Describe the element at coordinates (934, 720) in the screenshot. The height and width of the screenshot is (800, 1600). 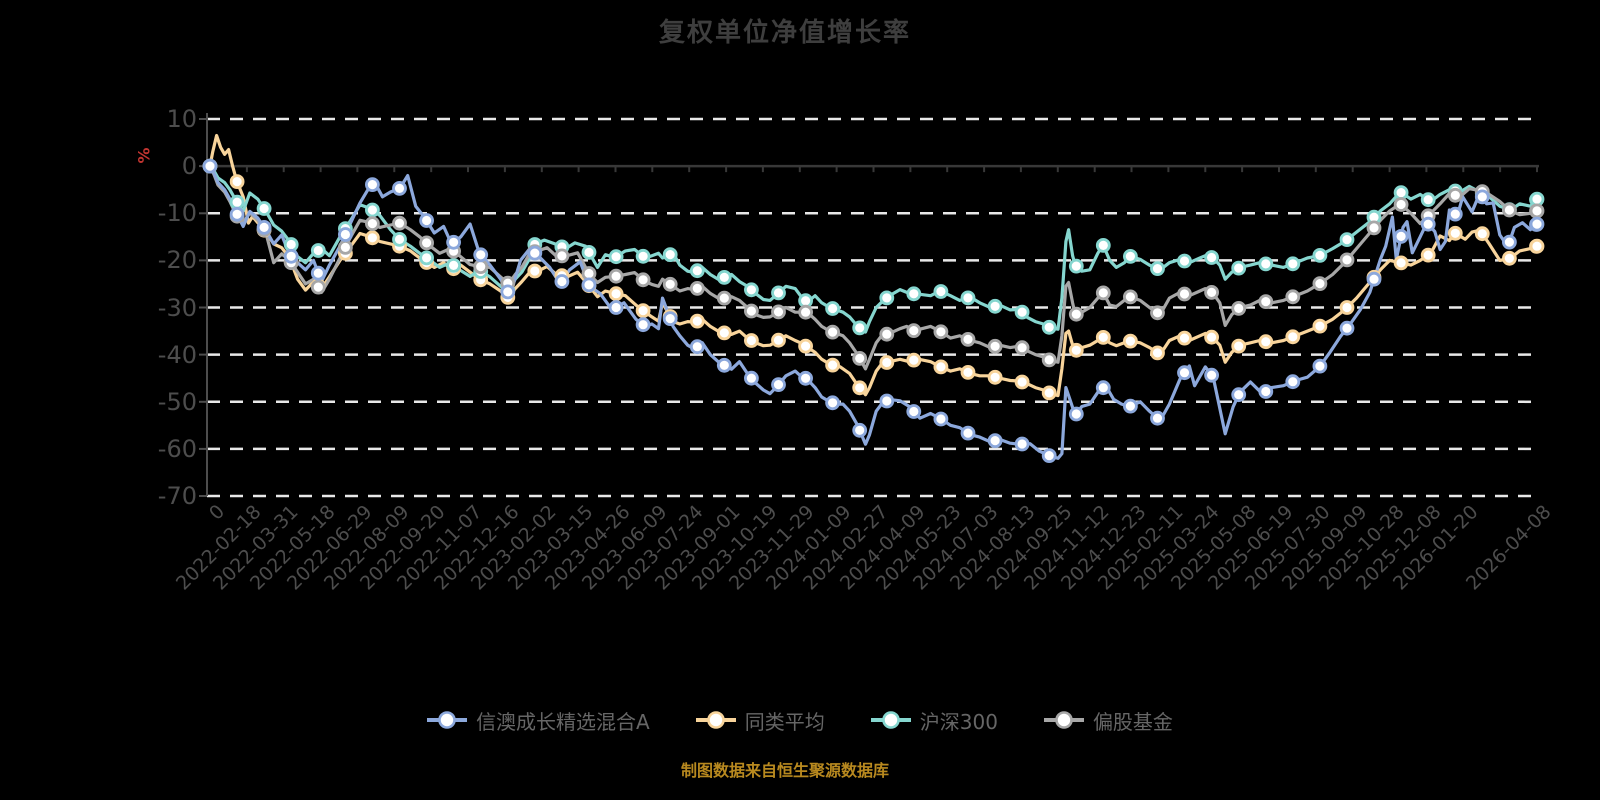
I see `legend-item-hs300: 沪深300` at that location.